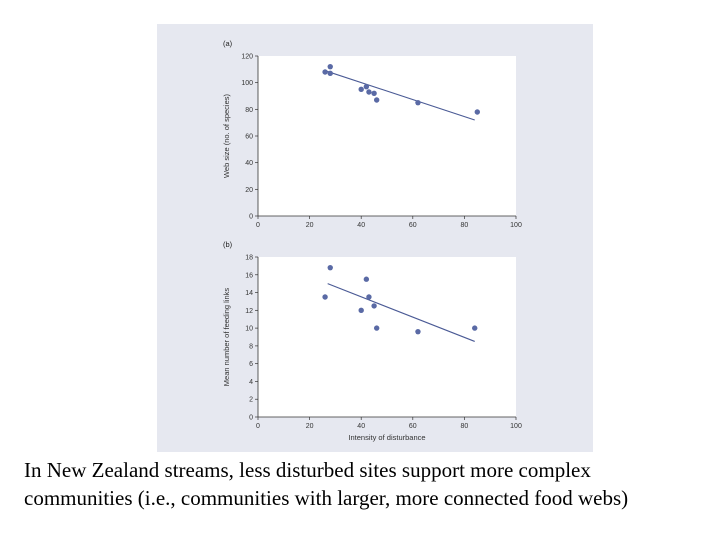 The width and height of the screenshot is (720, 540). Describe the element at coordinates (249, 329) in the screenshot. I see `panel-b-y-tick-label: 10` at that location.